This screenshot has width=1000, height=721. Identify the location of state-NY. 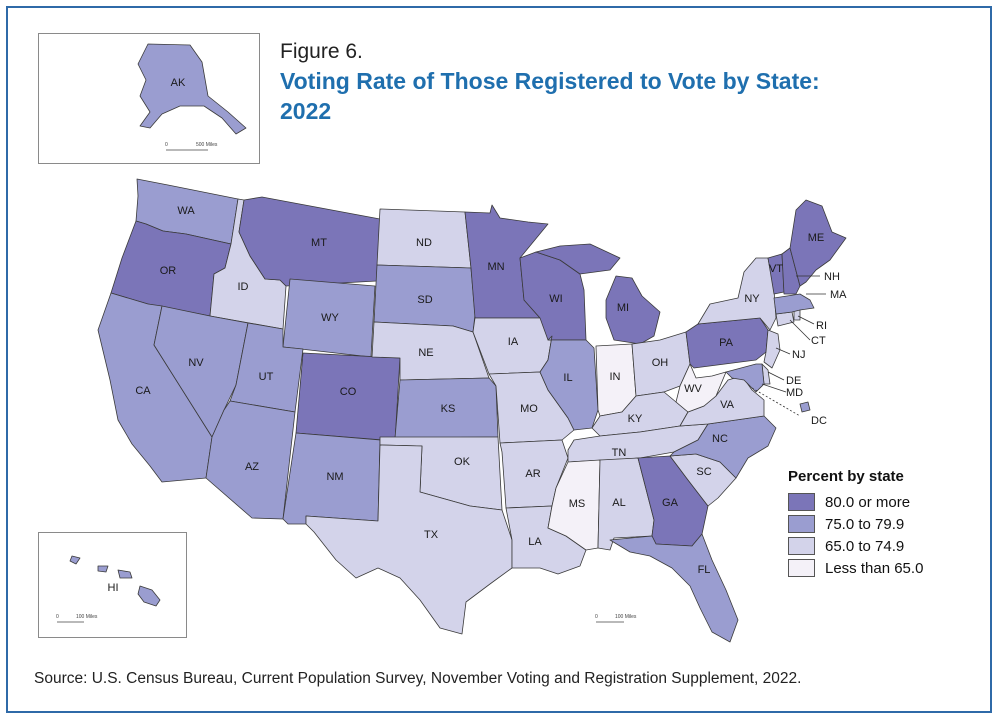
(737, 294).